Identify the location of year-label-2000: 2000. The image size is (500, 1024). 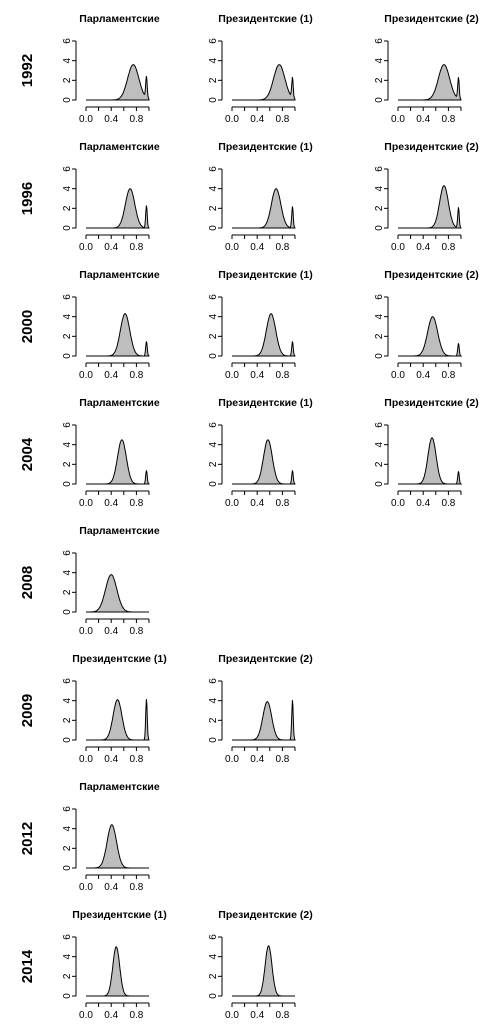
(27, 326).